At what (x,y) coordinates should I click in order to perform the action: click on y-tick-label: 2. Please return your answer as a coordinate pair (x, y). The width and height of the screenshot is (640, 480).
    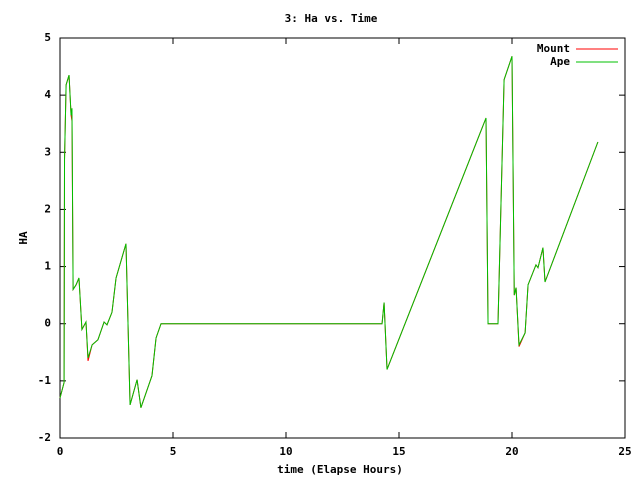
    Looking at the image, I should click on (47, 208).